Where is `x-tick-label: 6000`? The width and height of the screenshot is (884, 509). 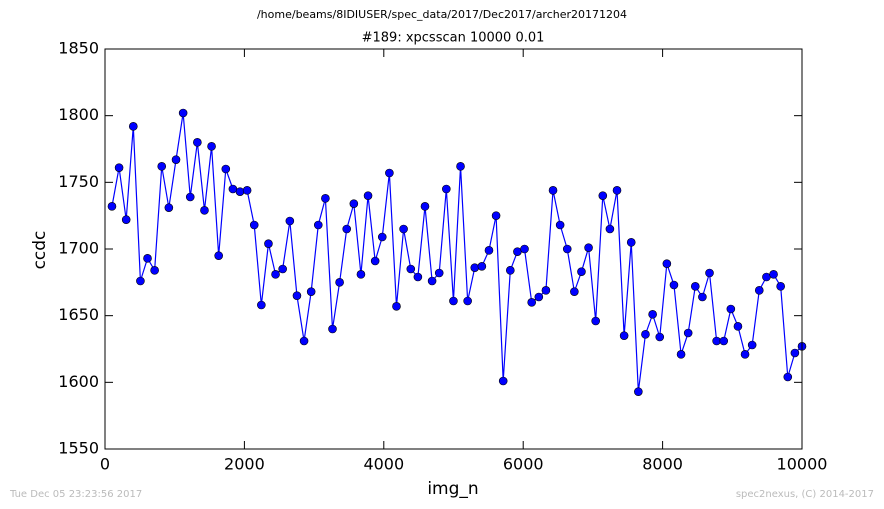 x-tick-label: 6000 is located at coordinates (523, 464).